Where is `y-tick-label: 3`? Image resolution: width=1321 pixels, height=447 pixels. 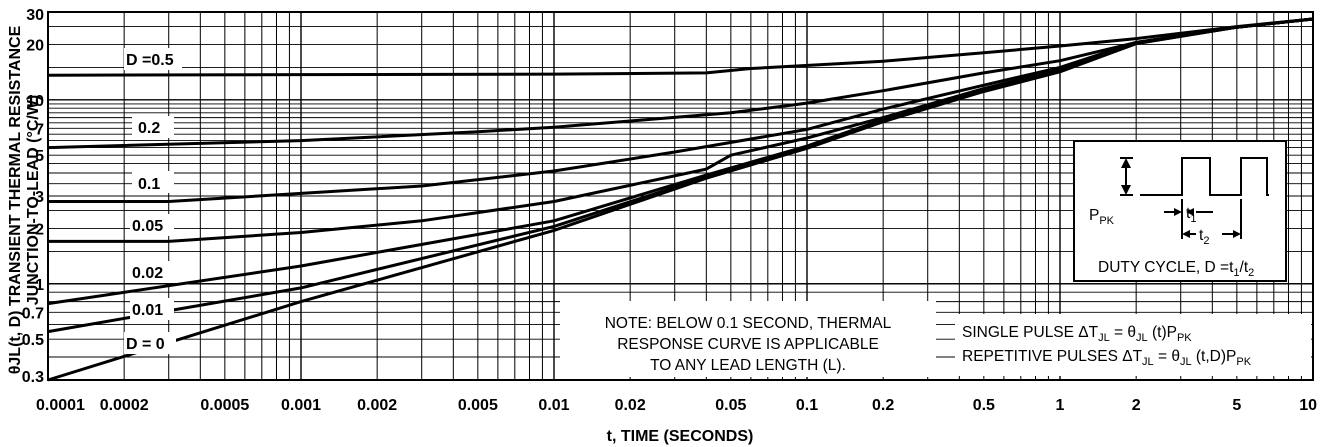 y-tick-label: 3 is located at coordinates (39, 197).